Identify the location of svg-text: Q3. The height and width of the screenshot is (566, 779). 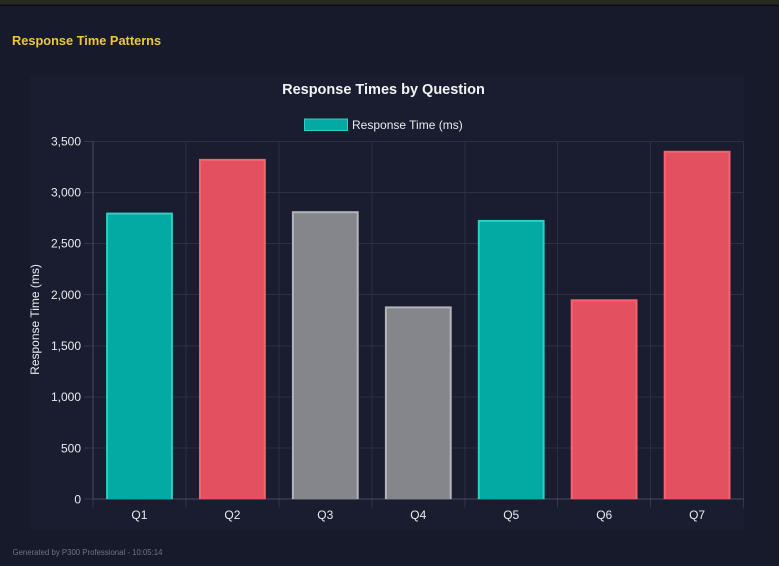
(325, 515).